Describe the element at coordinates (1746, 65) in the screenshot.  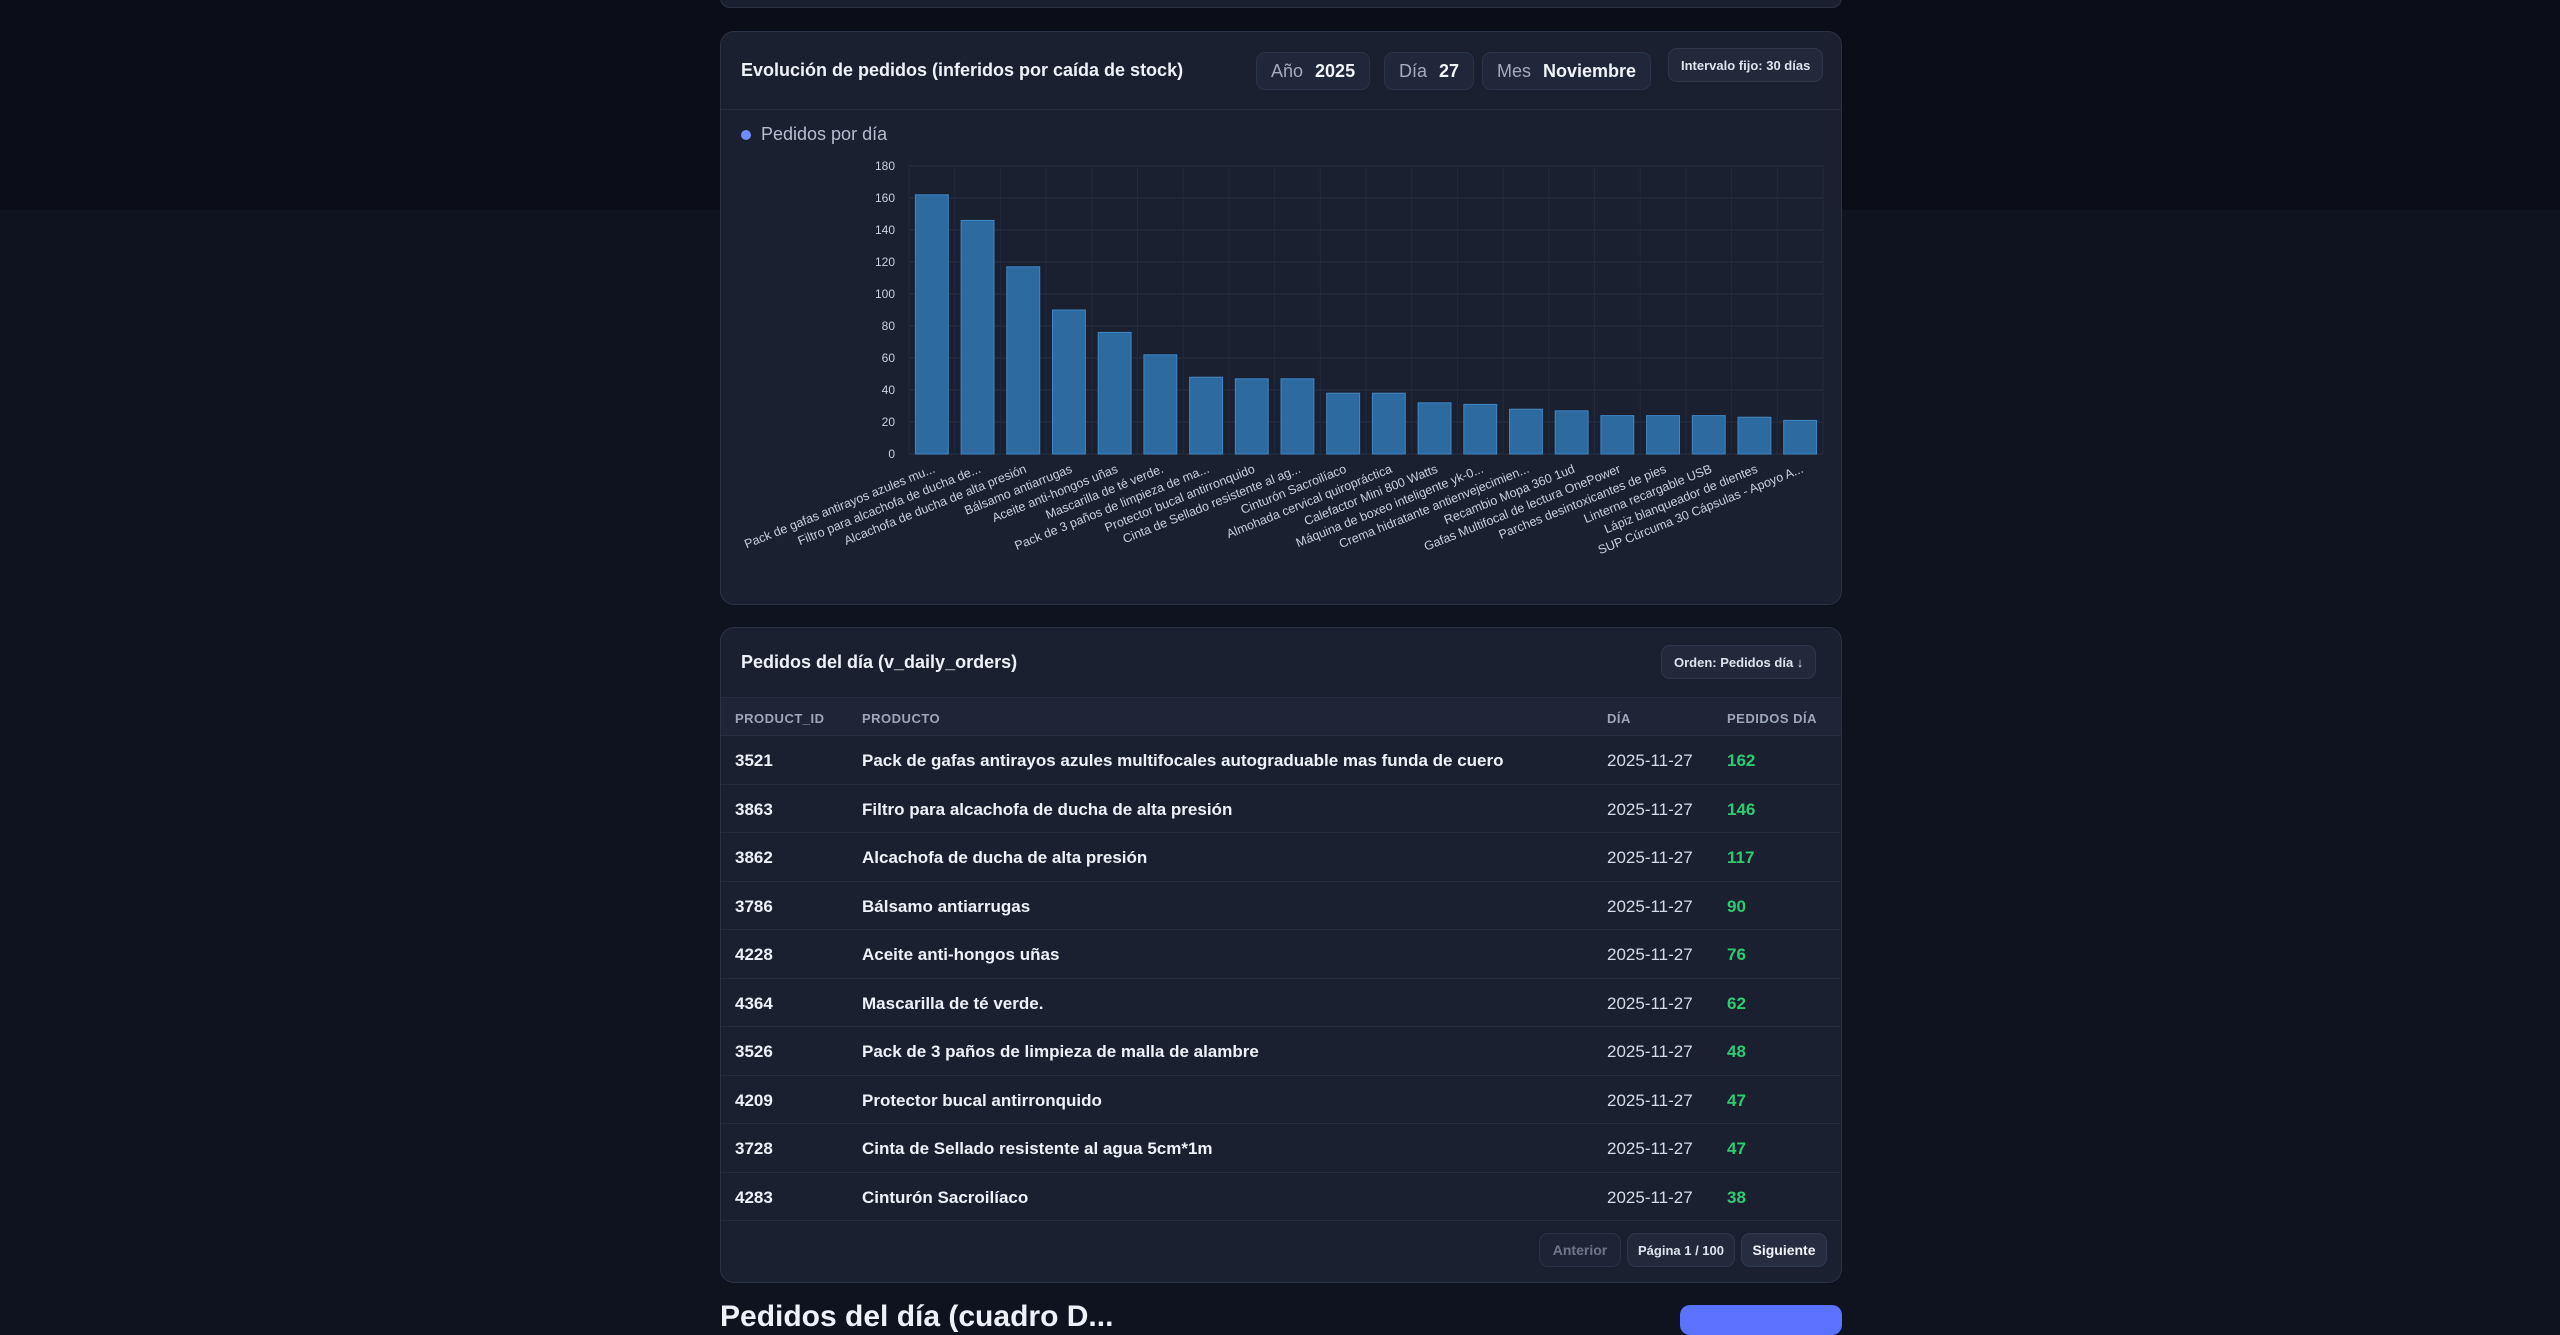
I see `interval-badge: Intervalo fijo: 30 días` at that location.